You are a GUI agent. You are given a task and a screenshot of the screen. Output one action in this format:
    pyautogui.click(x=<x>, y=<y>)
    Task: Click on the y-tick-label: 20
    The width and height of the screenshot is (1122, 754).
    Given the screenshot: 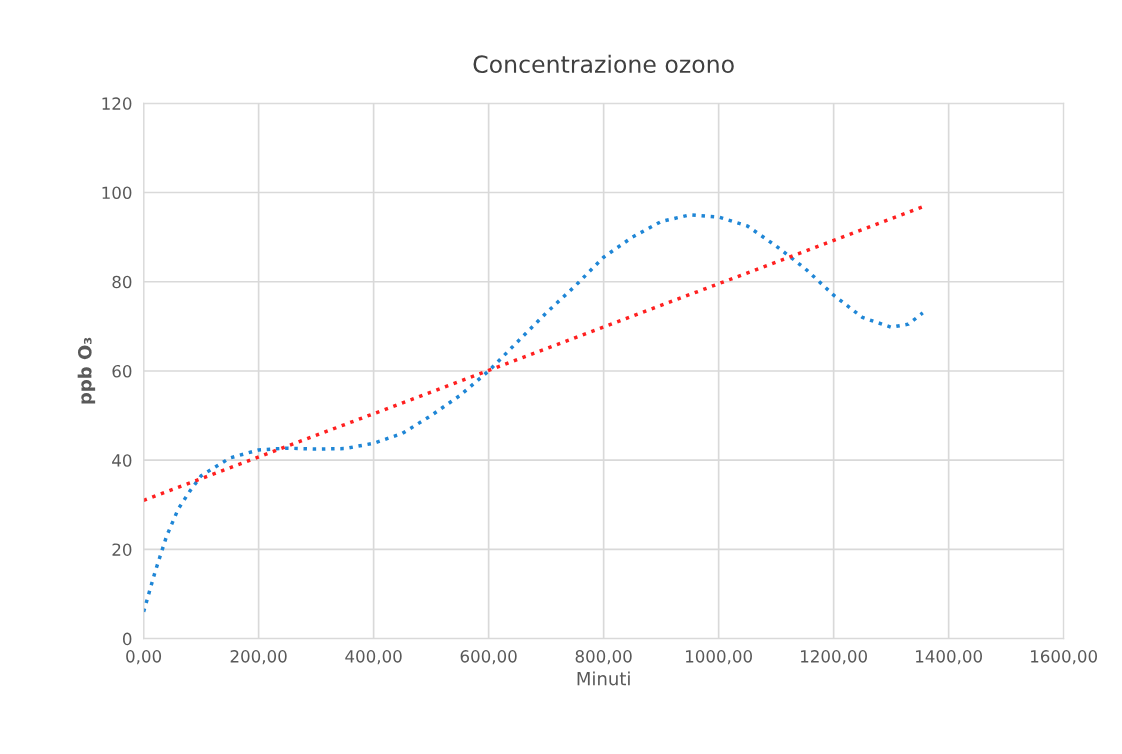 What is the action you would take?
    pyautogui.click(x=122, y=549)
    